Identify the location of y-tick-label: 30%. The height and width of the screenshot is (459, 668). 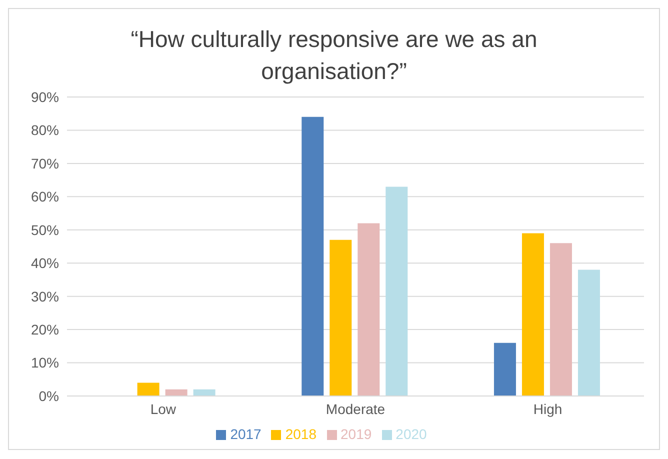
(44, 296).